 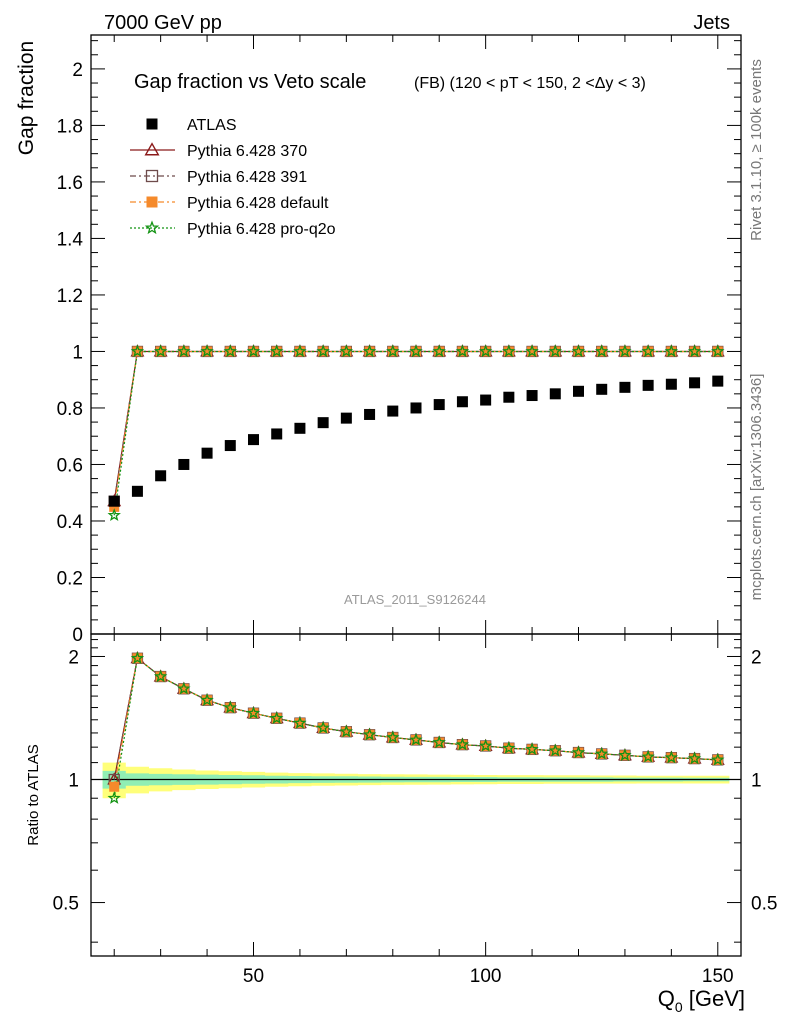 What do you see at coordinates (756, 781) in the screenshot?
I see `ratio-y-tick-label-right: 1` at bounding box center [756, 781].